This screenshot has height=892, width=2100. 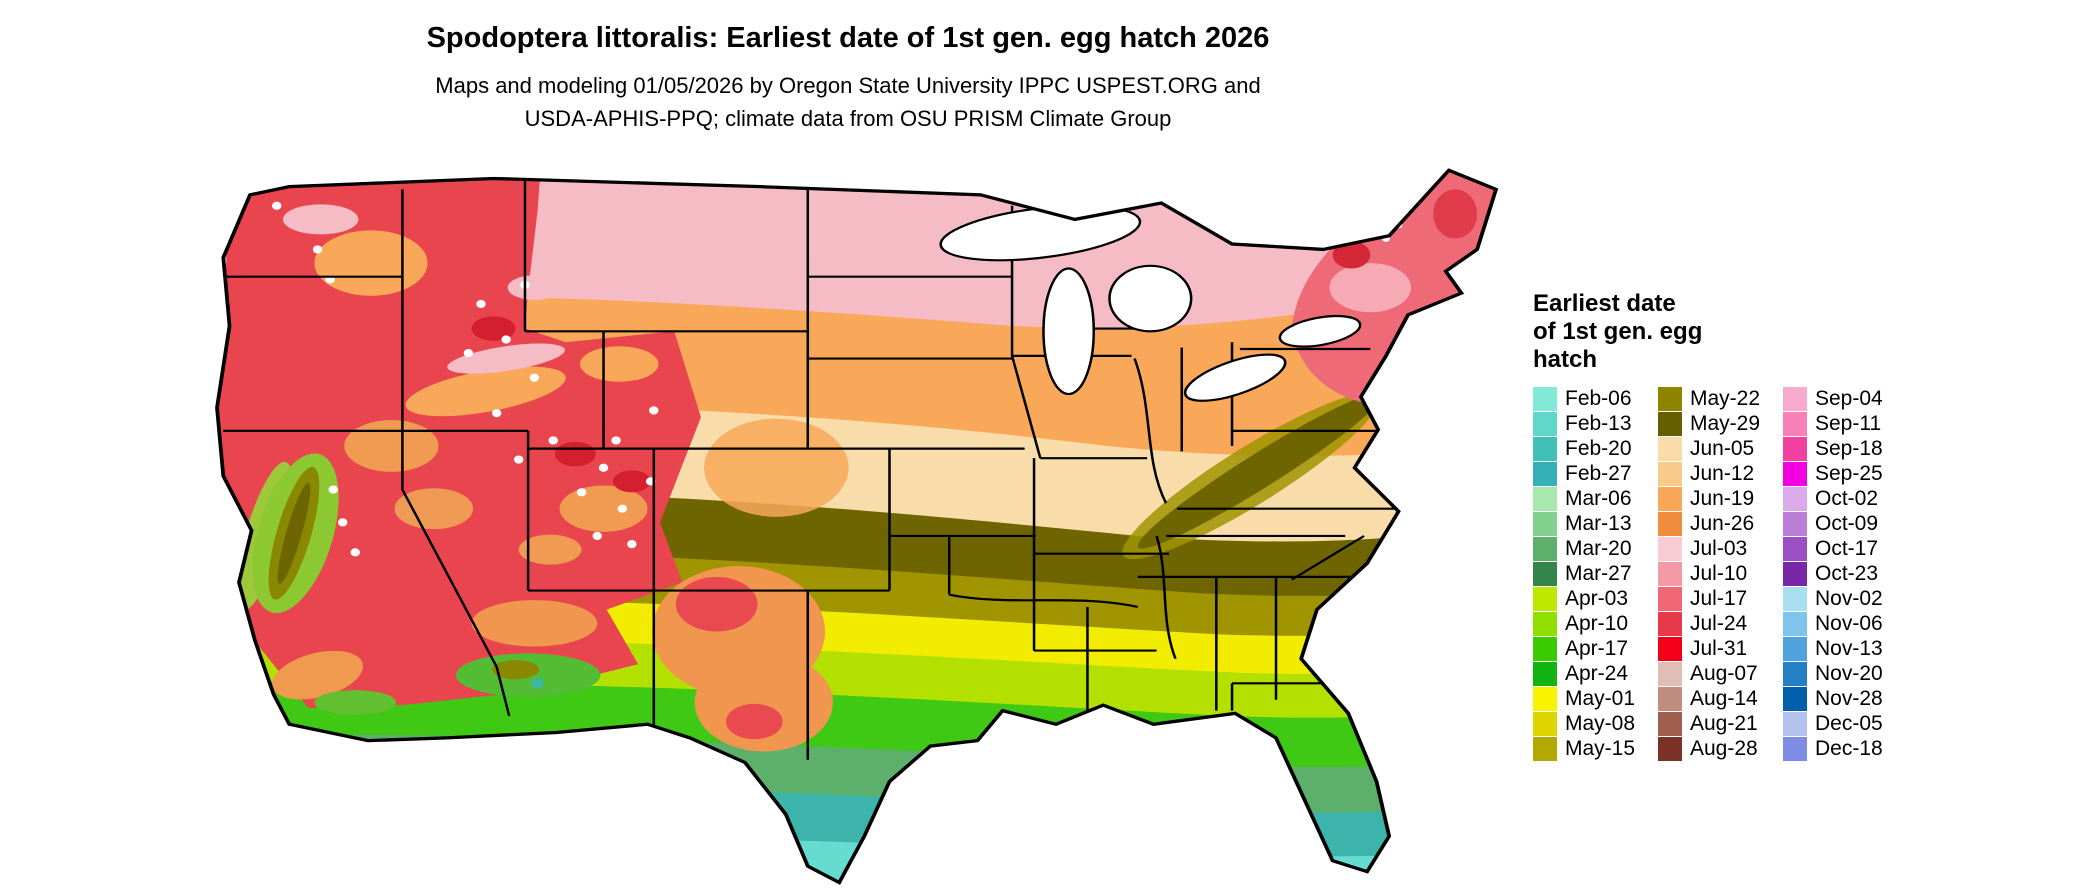 I want to click on legend-item: Feb-27, so click(x=1595, y=473).